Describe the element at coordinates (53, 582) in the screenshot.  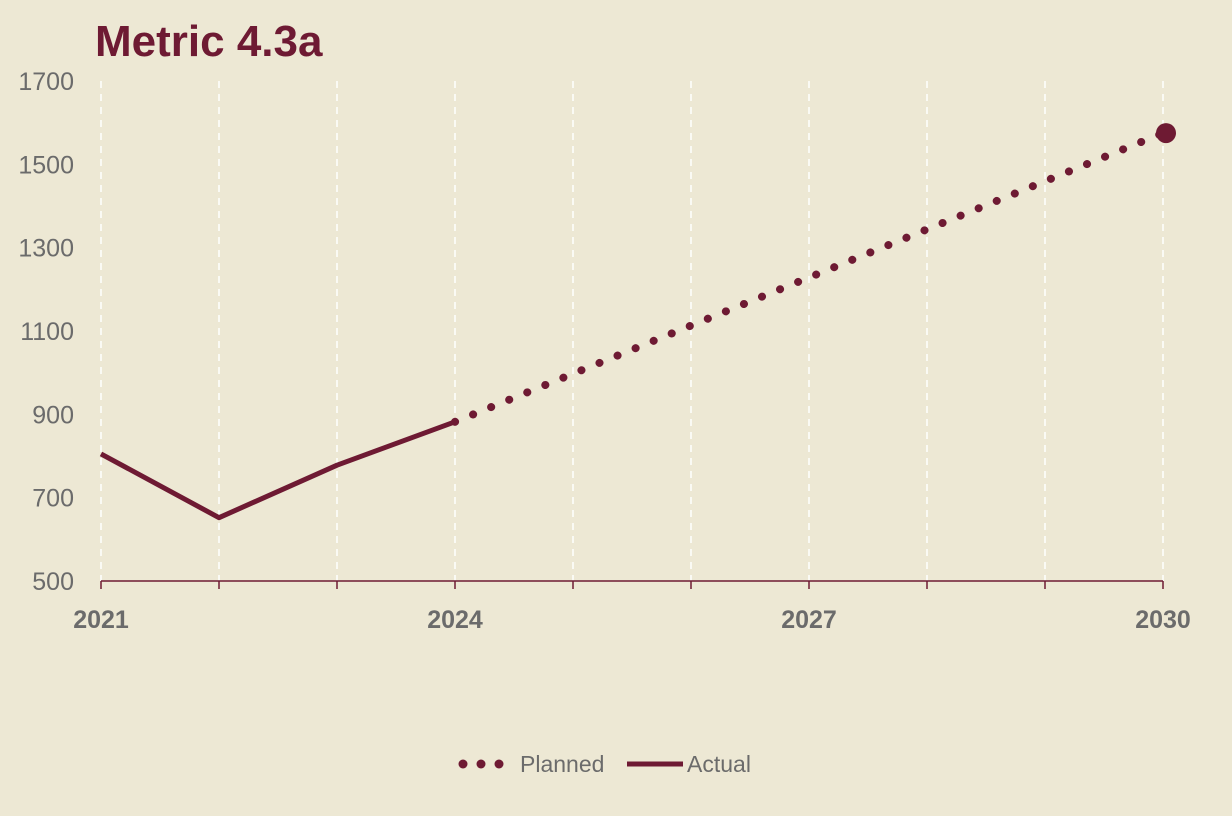
I see `y-tick-label: 500` at that location.